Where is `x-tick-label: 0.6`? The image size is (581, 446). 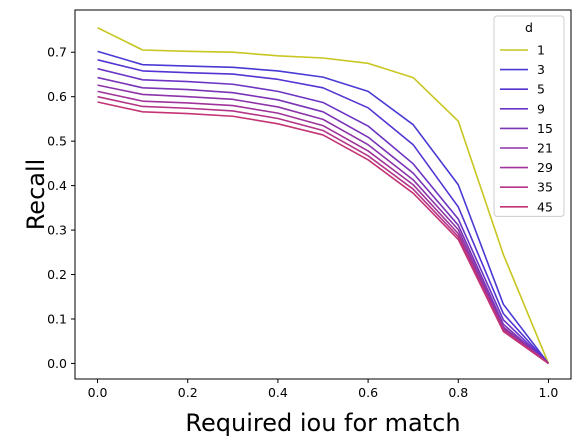 x-tick-label: 0.6 is located at coordinates (368, 392).